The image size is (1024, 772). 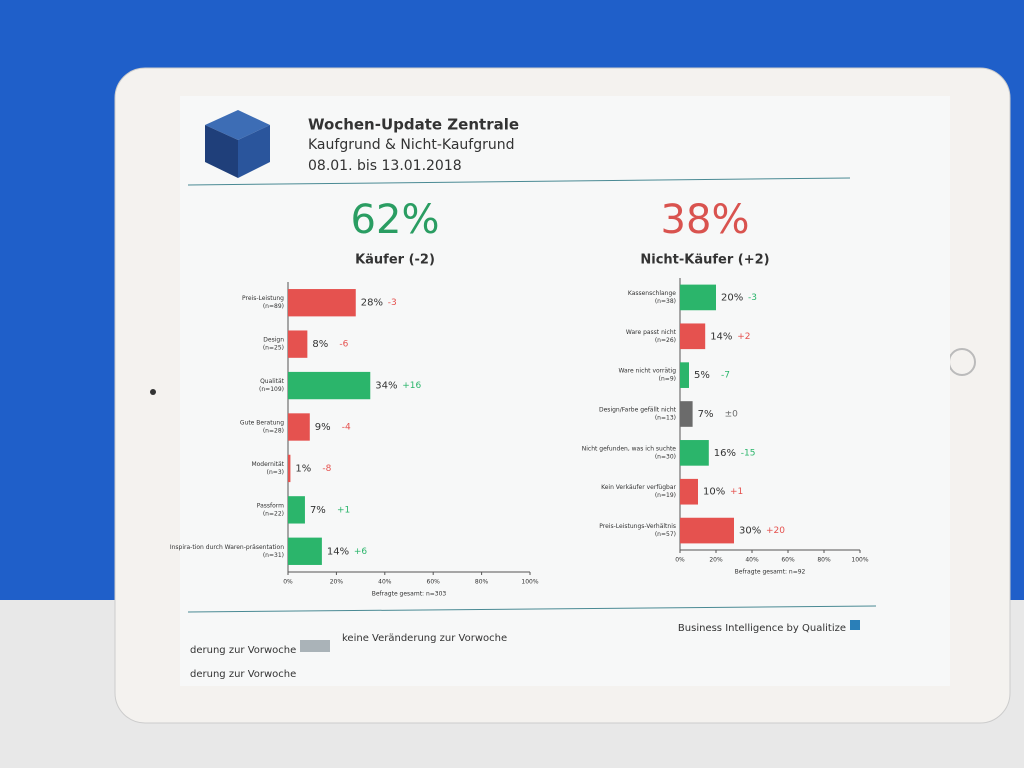 I want to click on category-label: Kassenschlange, so click(x=652, y=293).